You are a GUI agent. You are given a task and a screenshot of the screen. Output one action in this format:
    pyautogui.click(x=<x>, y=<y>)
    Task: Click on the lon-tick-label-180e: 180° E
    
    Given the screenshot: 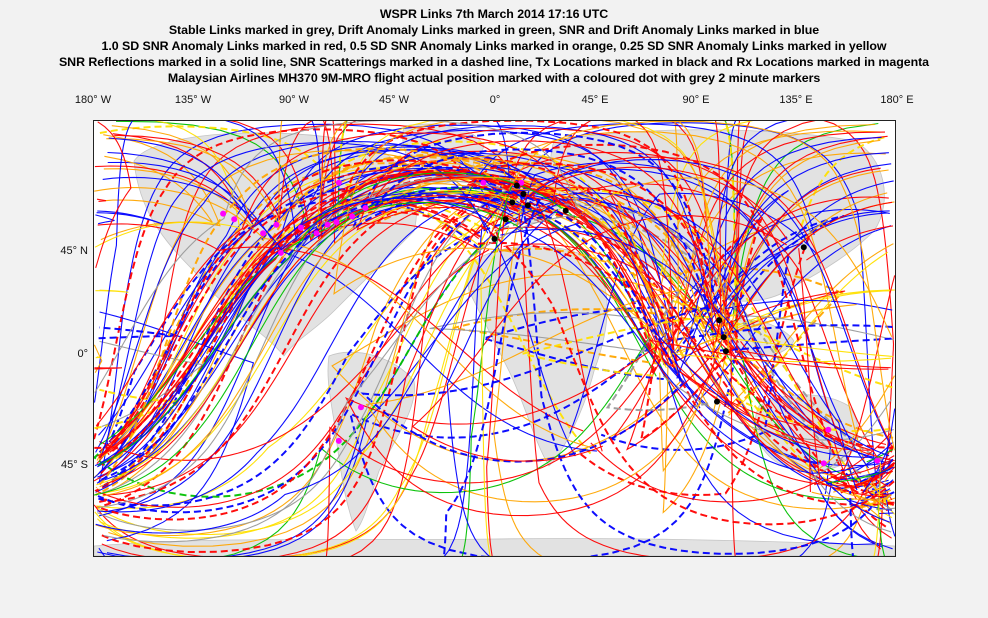 What is the action you would take?
    pyautogui.click(x=897, y=100)
    